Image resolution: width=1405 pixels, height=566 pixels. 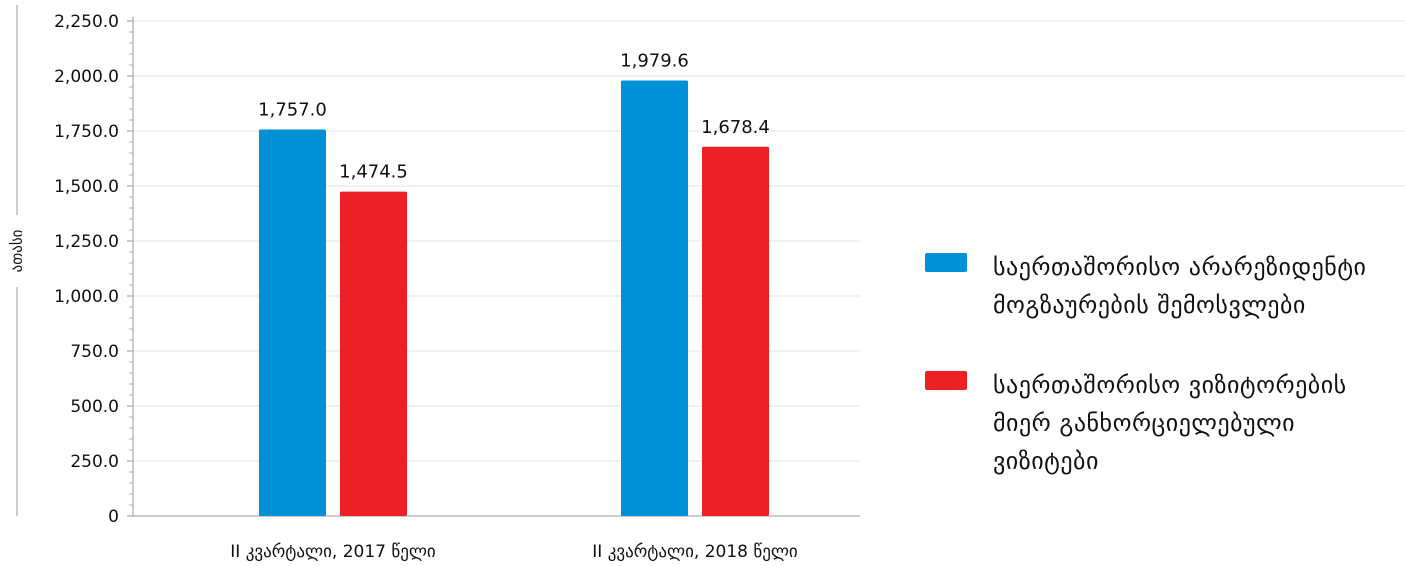 What do you see at coordinates (735, 127) in the screenshot?
I see `data-label: 1,678.4` at bounding box center [735, 127].